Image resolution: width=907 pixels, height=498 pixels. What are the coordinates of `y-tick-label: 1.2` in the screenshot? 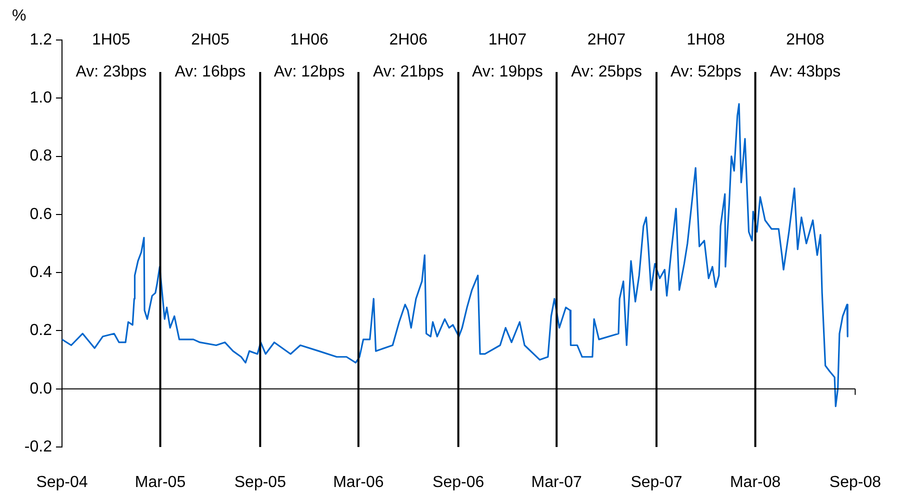 It's located at (41, 39).